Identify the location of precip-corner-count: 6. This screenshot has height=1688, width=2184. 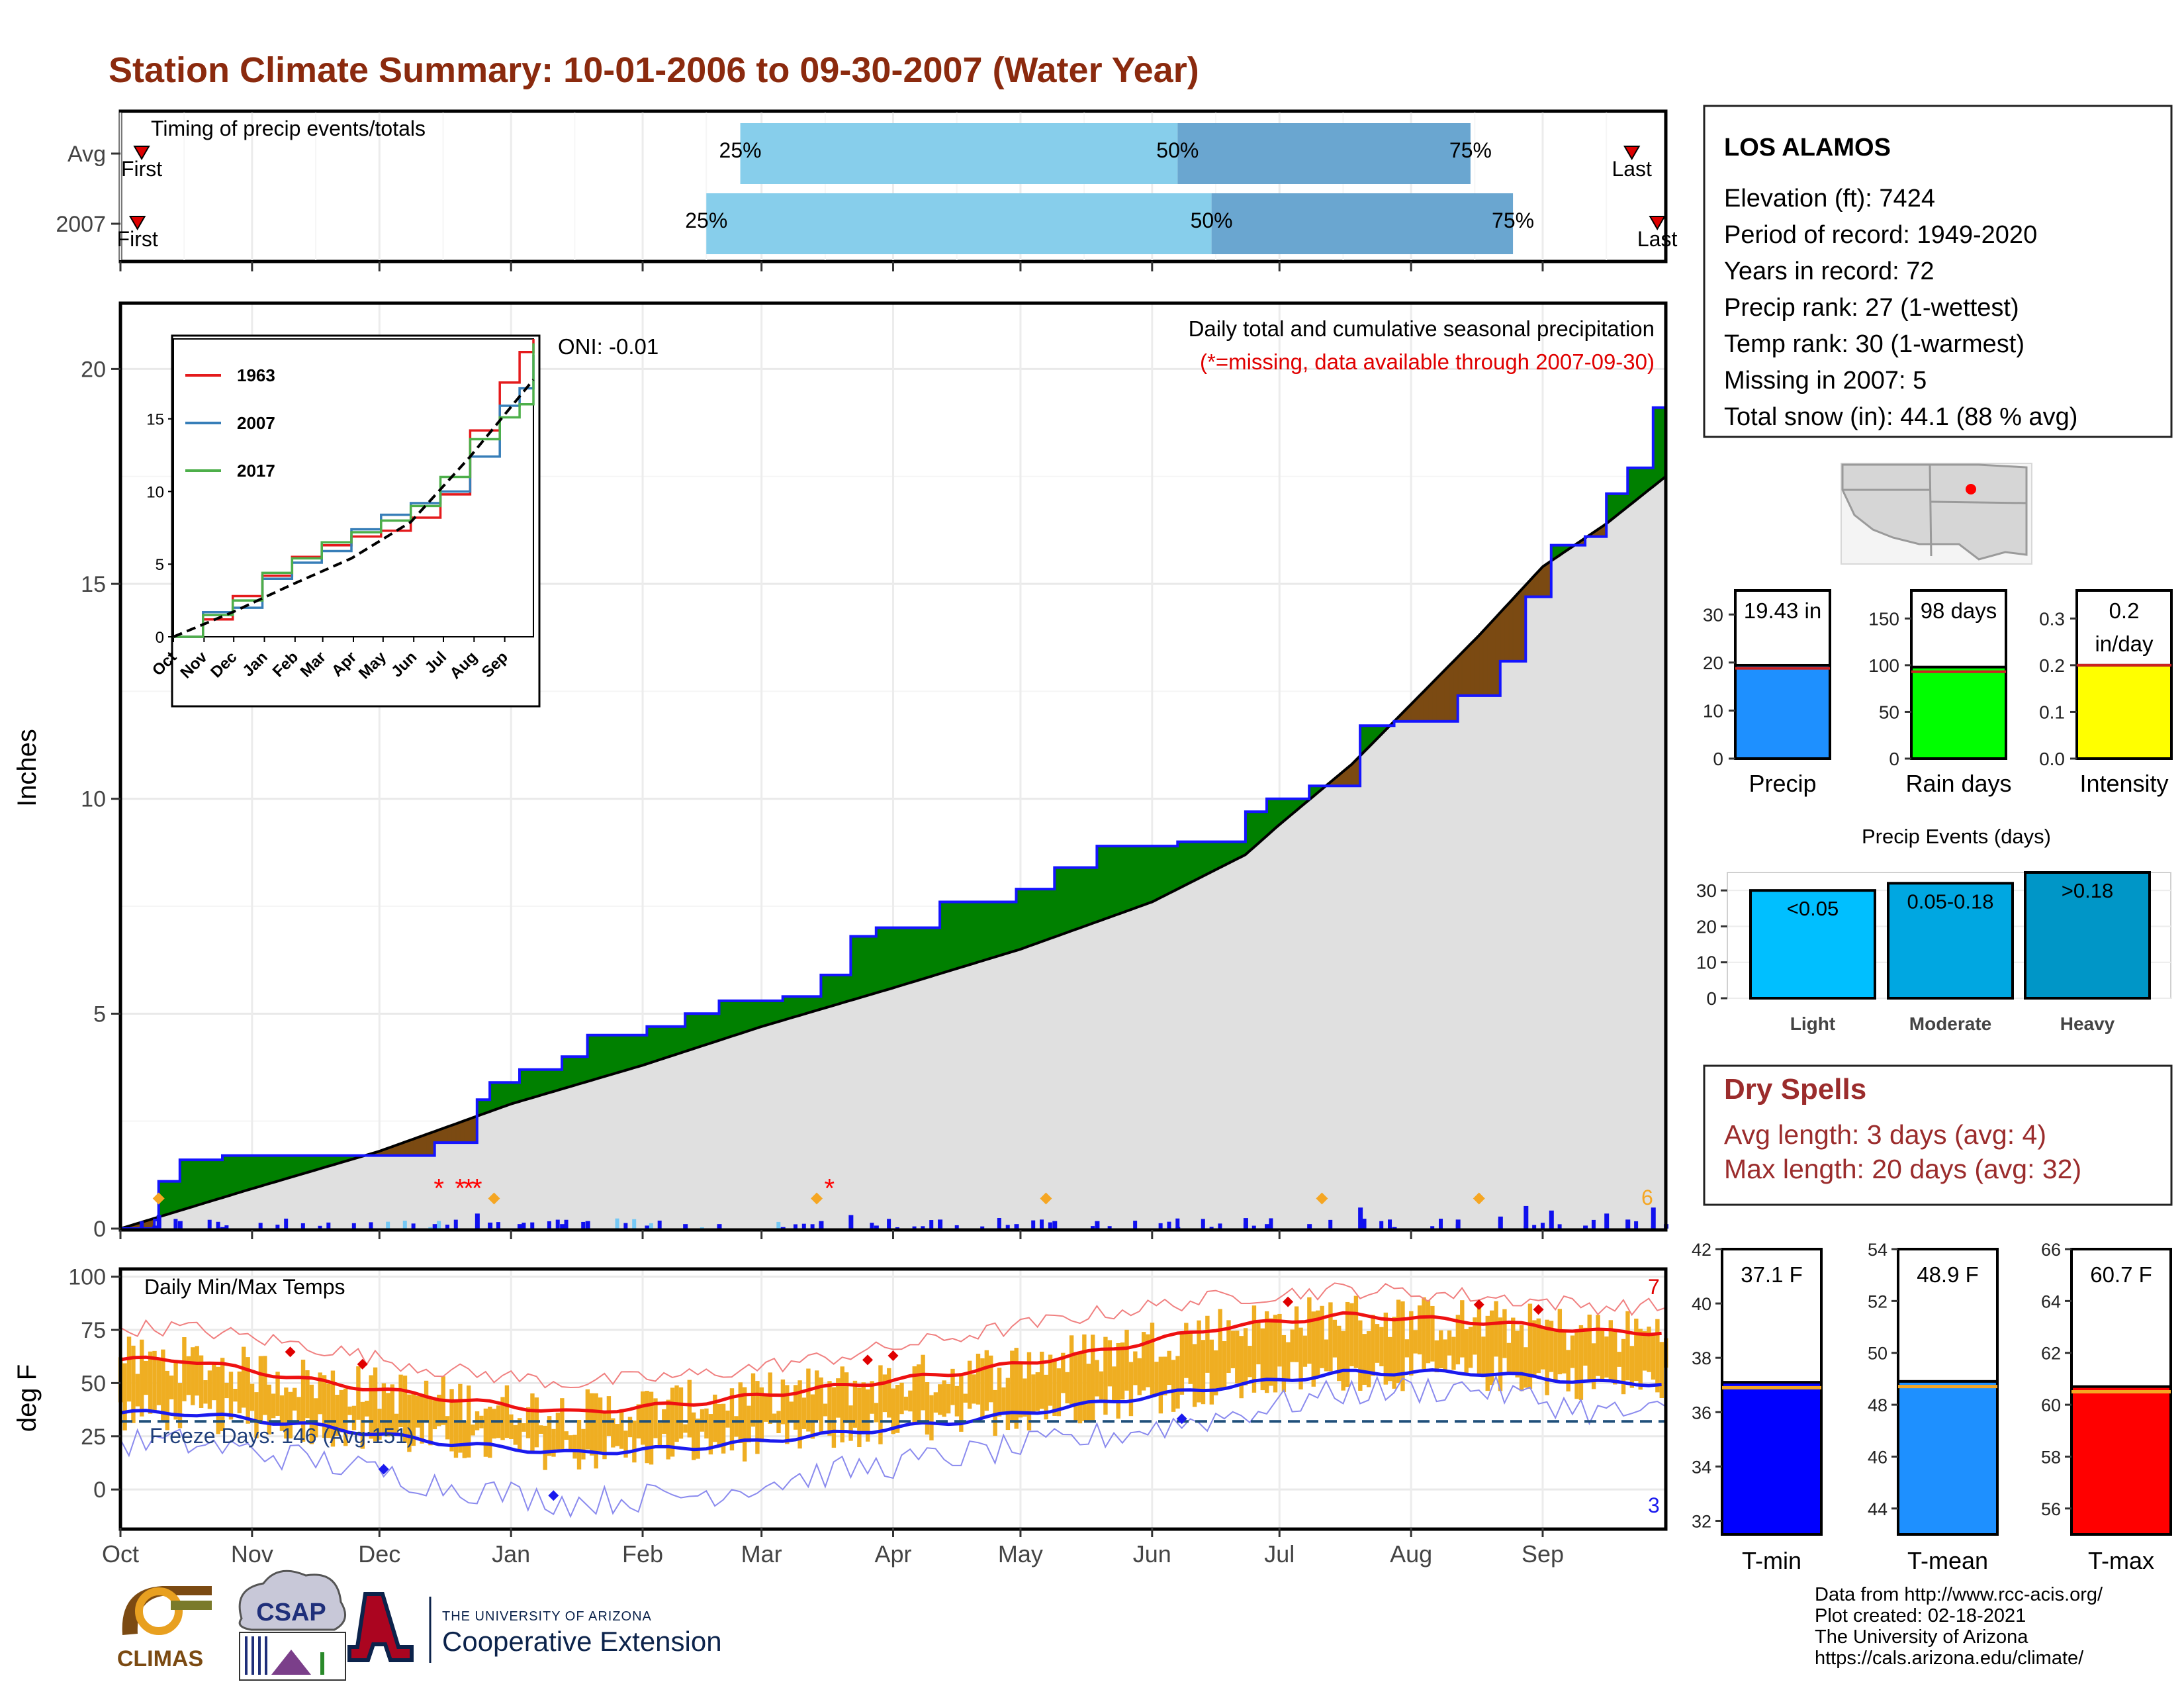
(1647, 1197).